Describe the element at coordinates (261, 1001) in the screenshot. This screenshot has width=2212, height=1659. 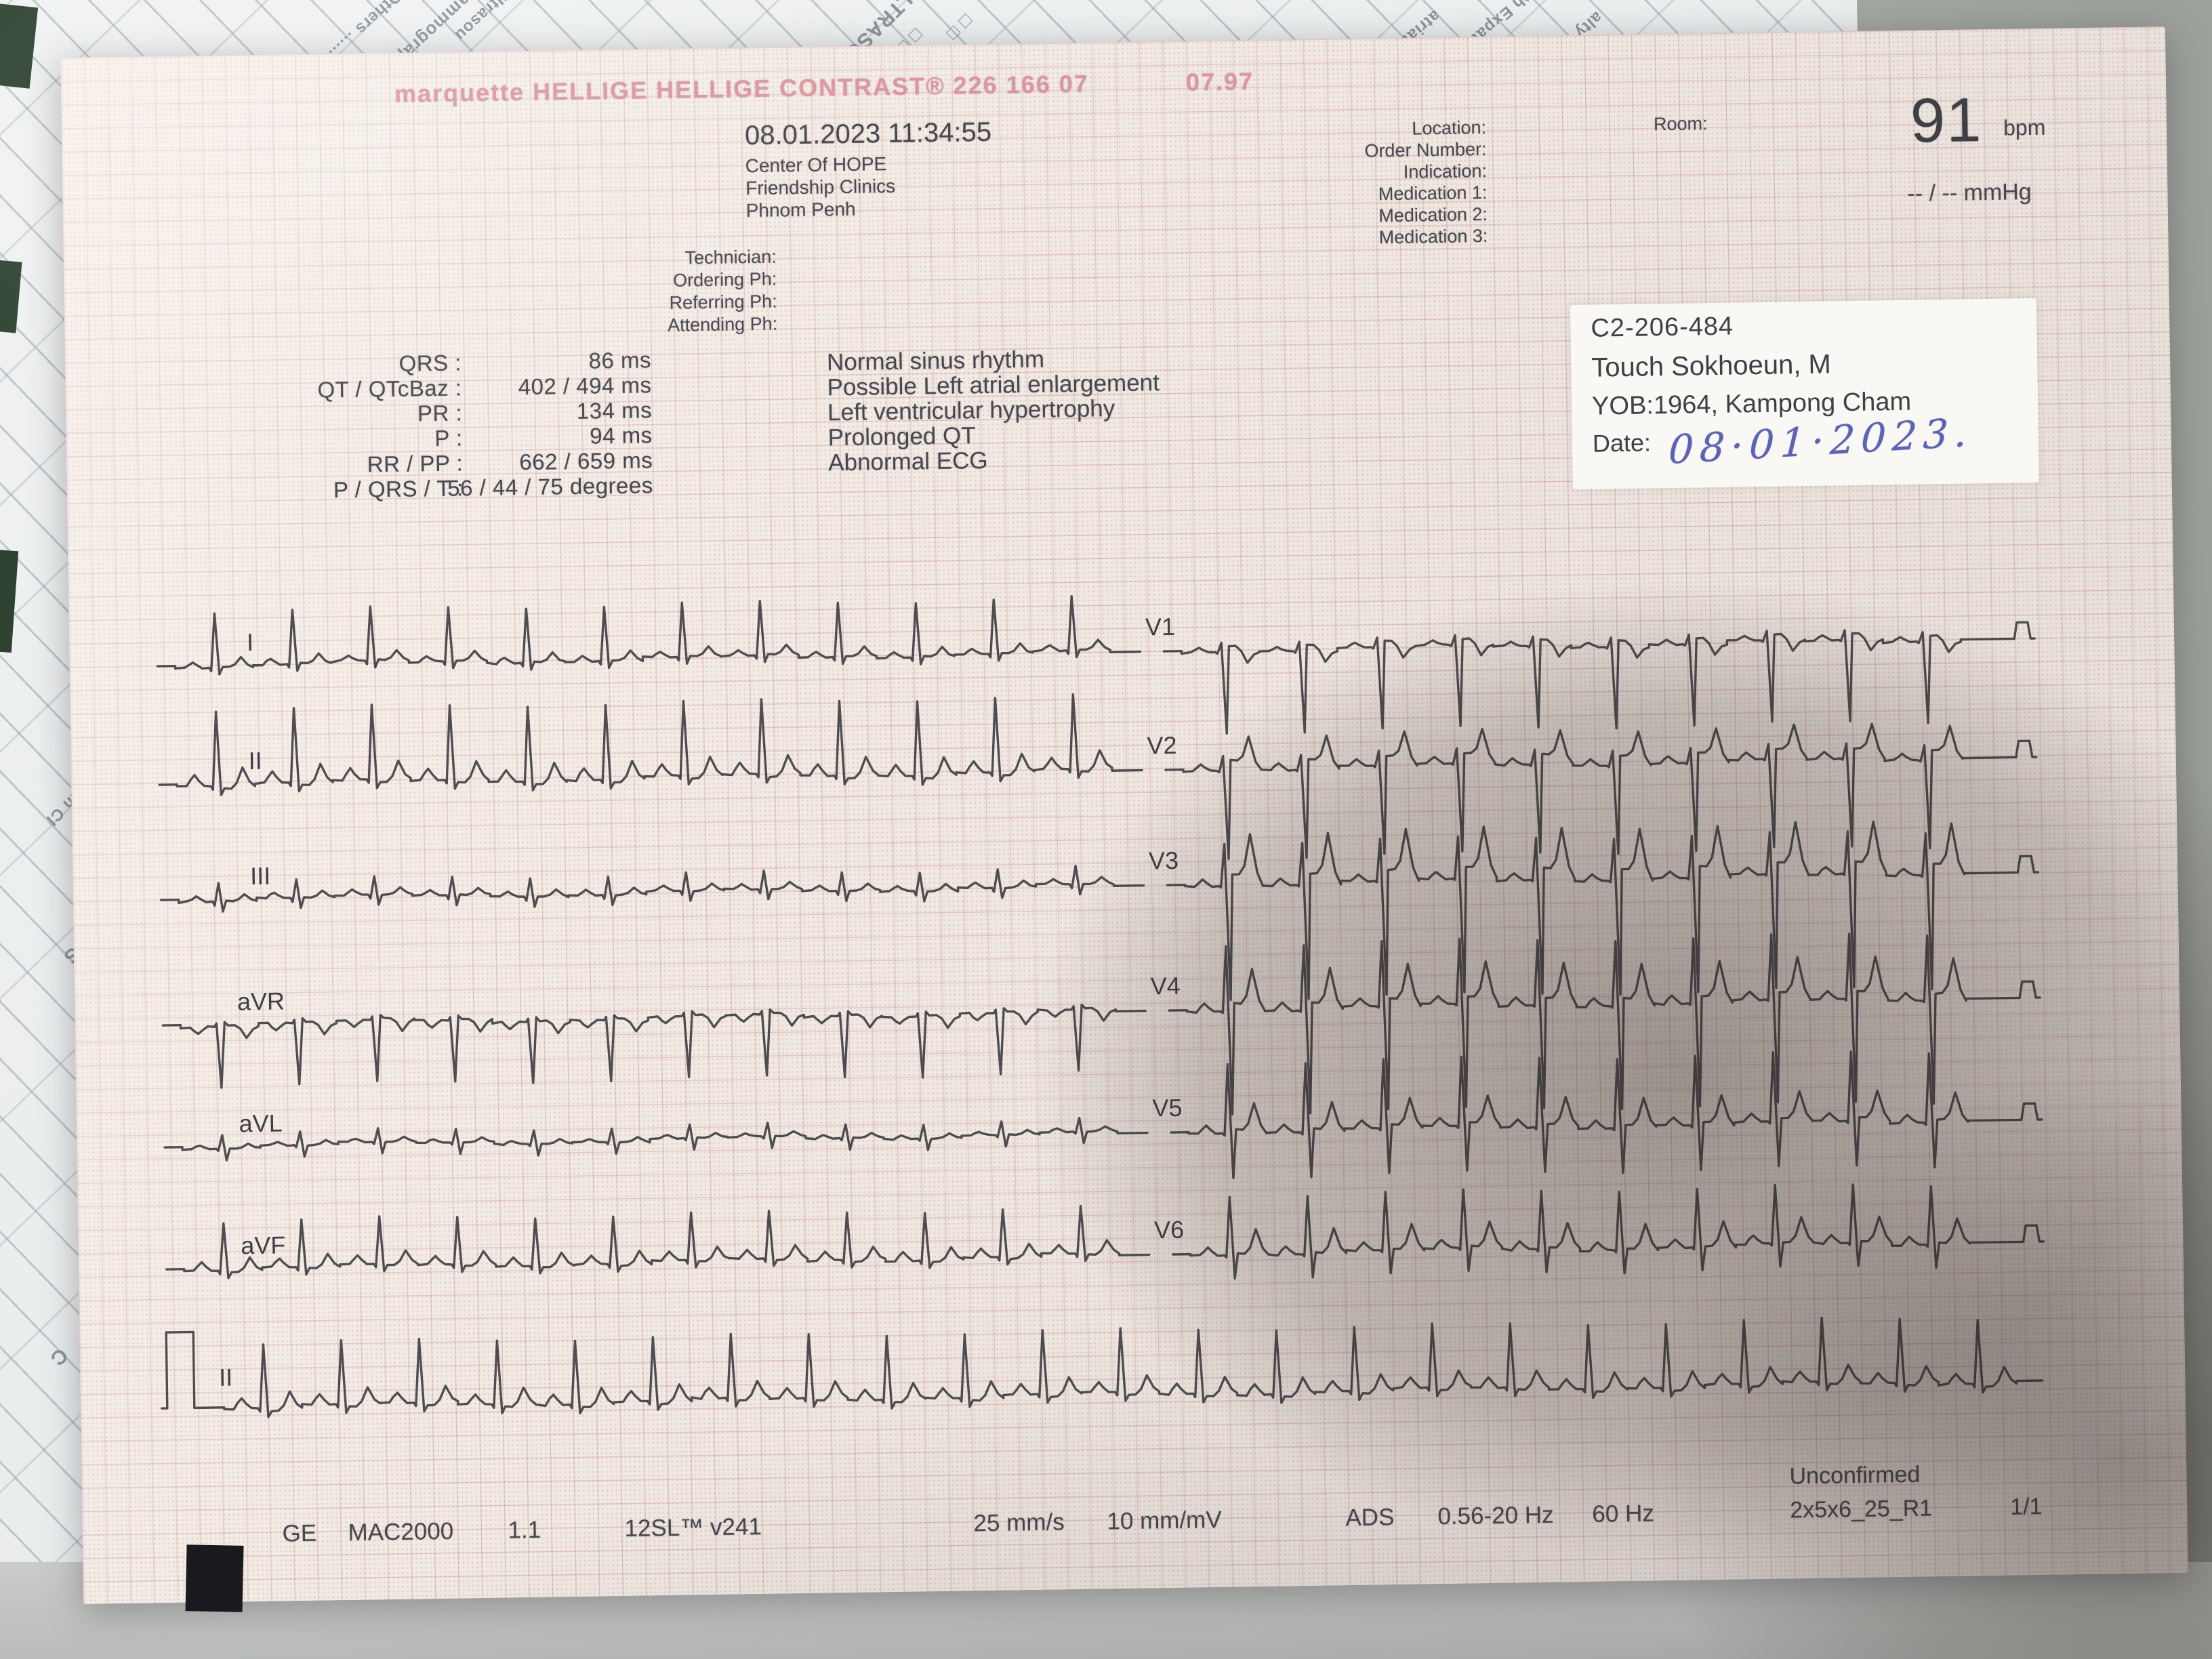
I see `lead-label-aVR: aVR` at that location.